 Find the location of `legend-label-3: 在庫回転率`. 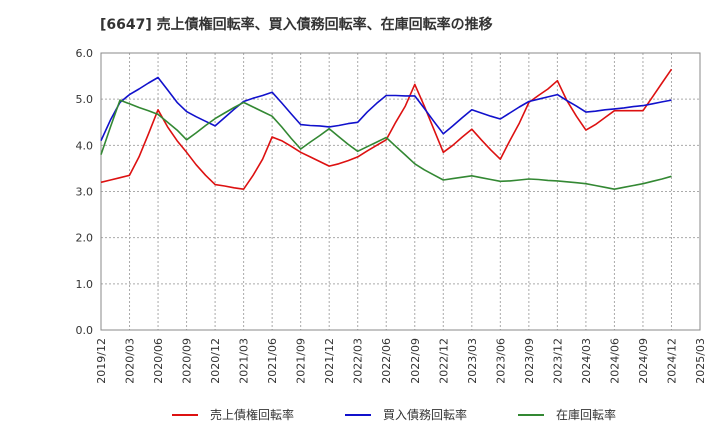

legend-label-3: 在庫回転率 is located at coordinates (586, 414).